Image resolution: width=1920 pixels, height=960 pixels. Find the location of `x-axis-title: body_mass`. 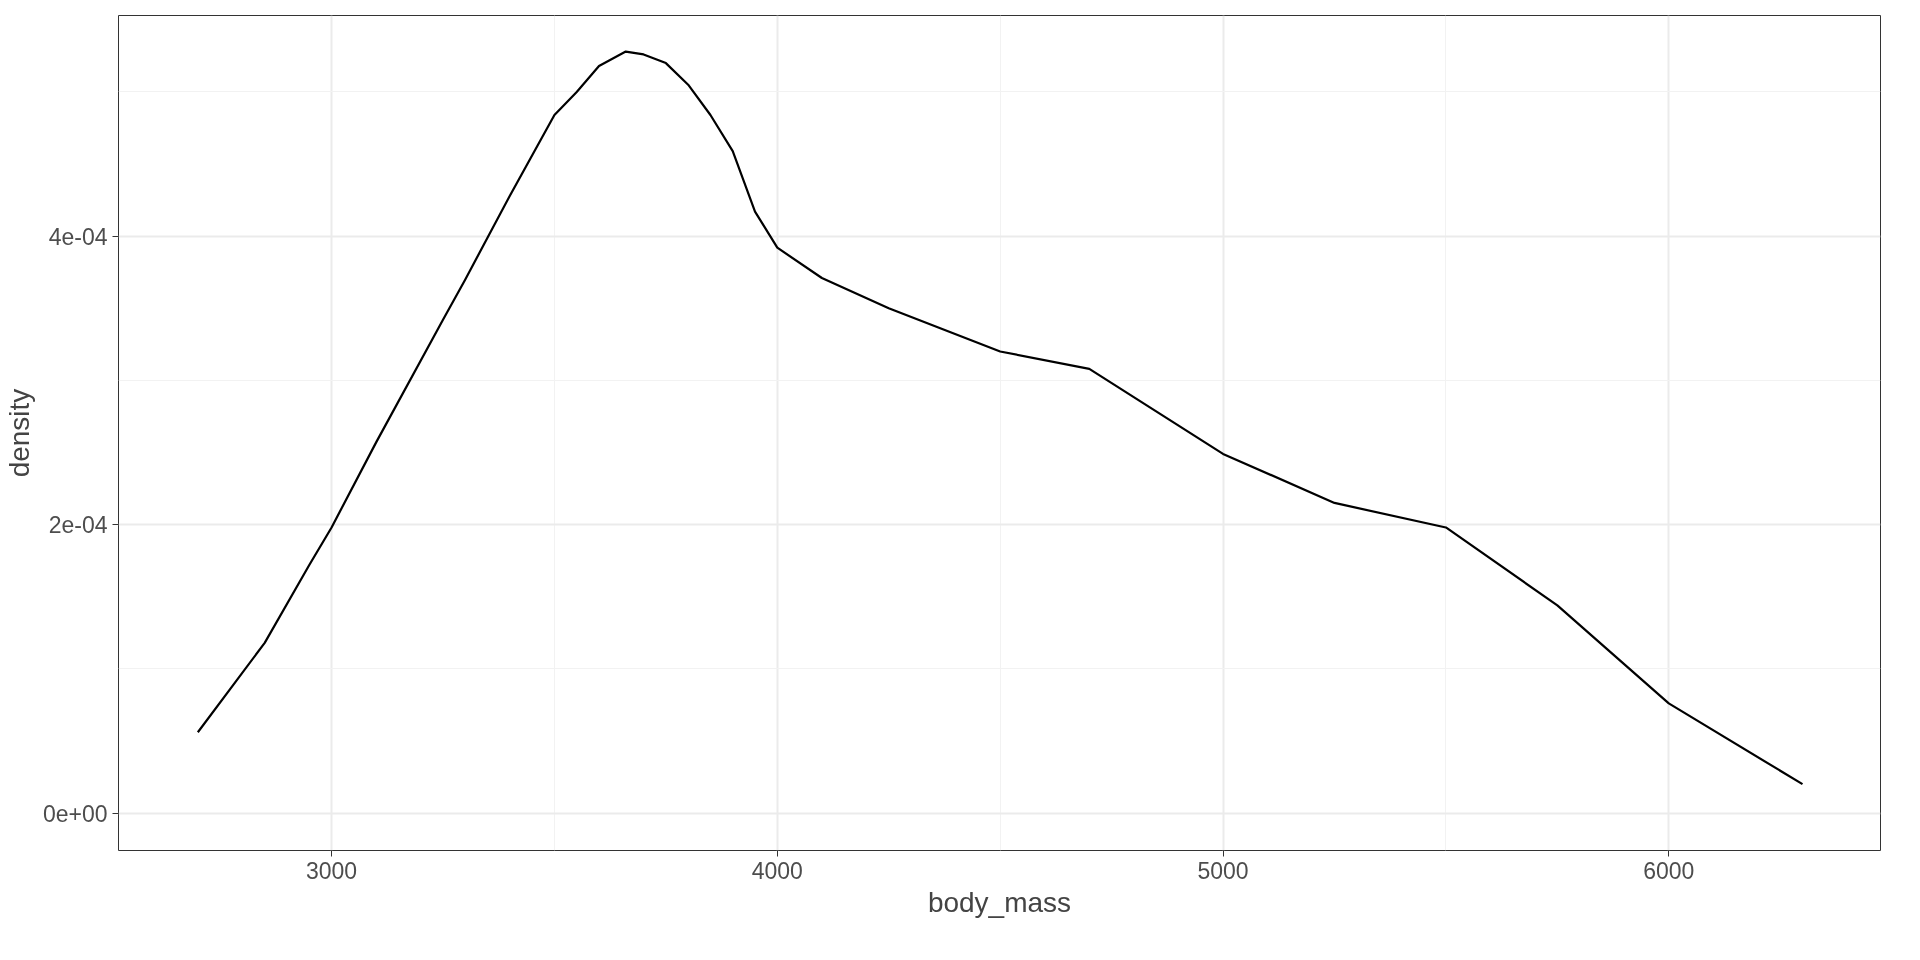

x-axis-title: body_mass is located at coordinates (999, 902).